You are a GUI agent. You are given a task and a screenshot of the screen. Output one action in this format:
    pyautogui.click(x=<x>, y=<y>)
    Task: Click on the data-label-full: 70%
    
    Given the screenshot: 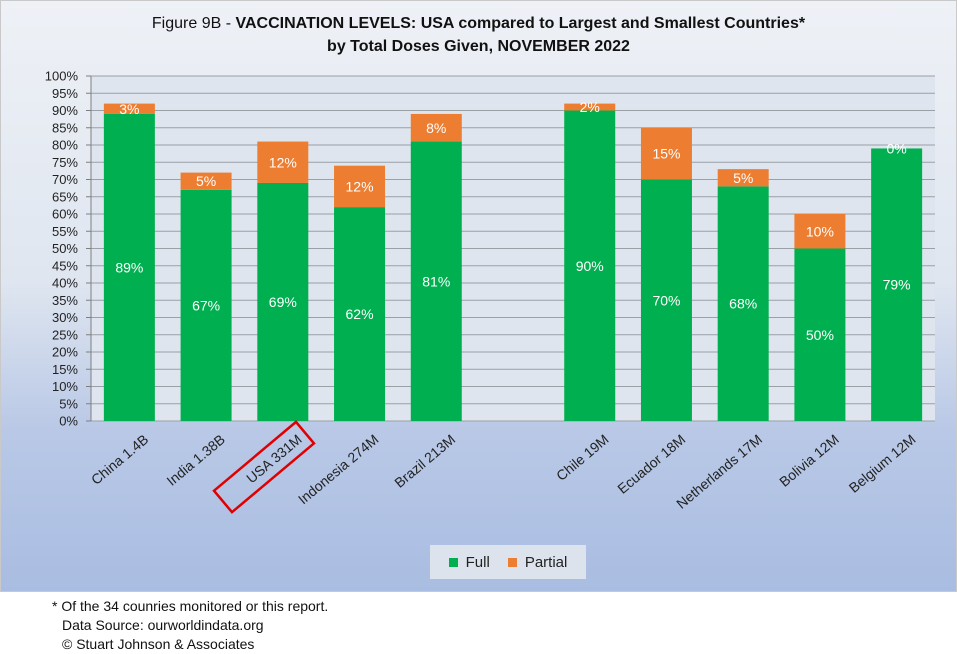 What is the action you would take?
    pyautogui.click(x=666, y=300)
    